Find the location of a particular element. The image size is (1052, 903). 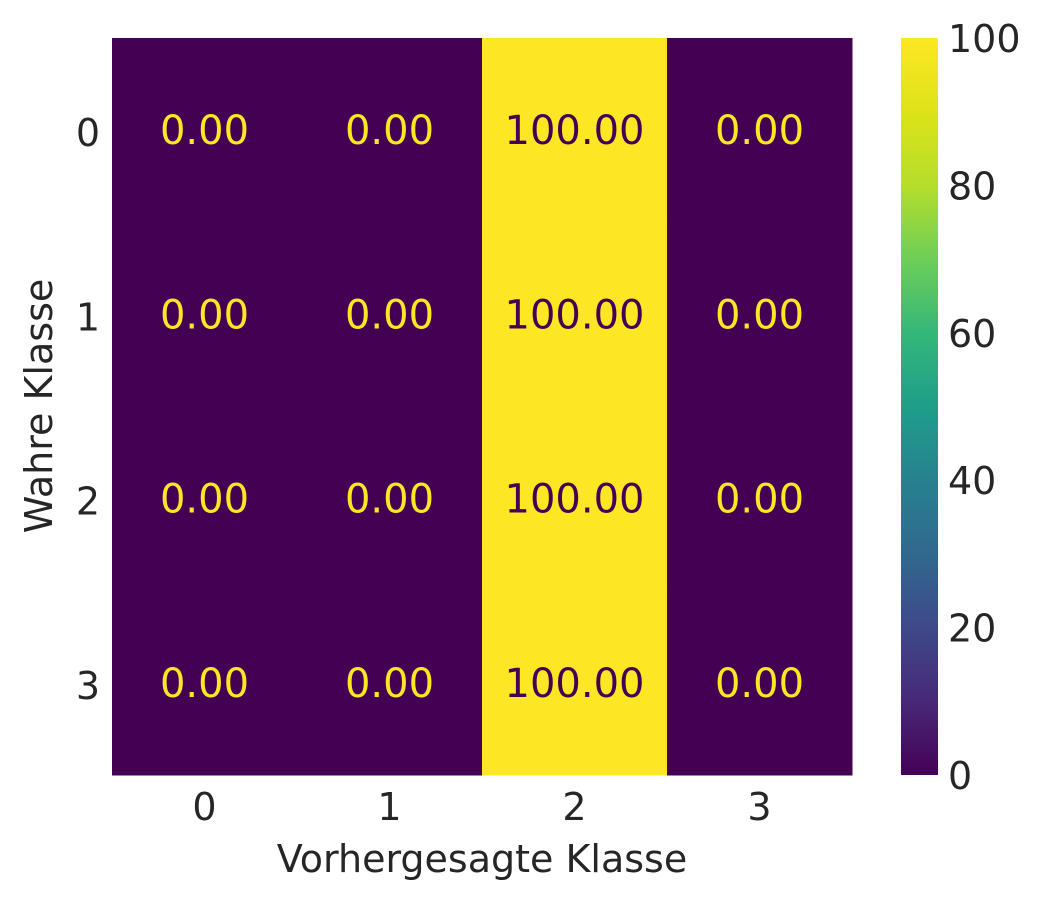

y-axis-ticks: 0 1 2 3 is located at coordinates (88, 409).